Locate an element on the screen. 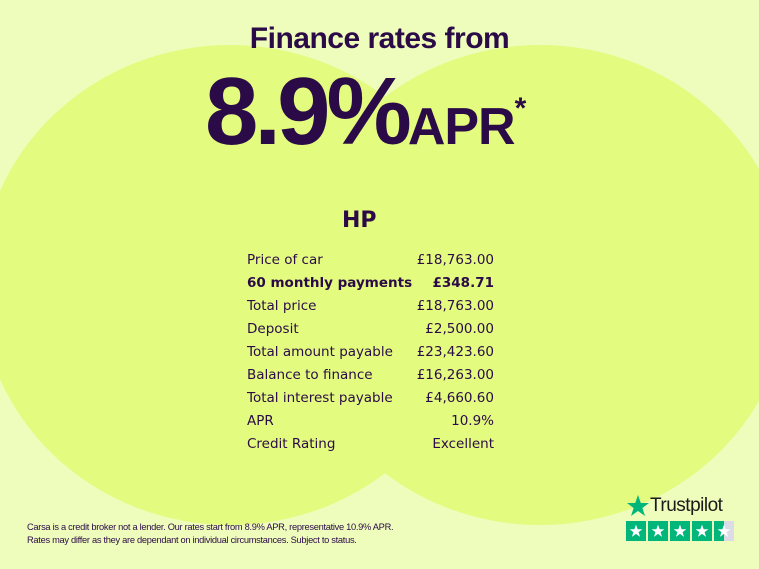  finance-type-heading: HP is located at coordinates (359, 220).